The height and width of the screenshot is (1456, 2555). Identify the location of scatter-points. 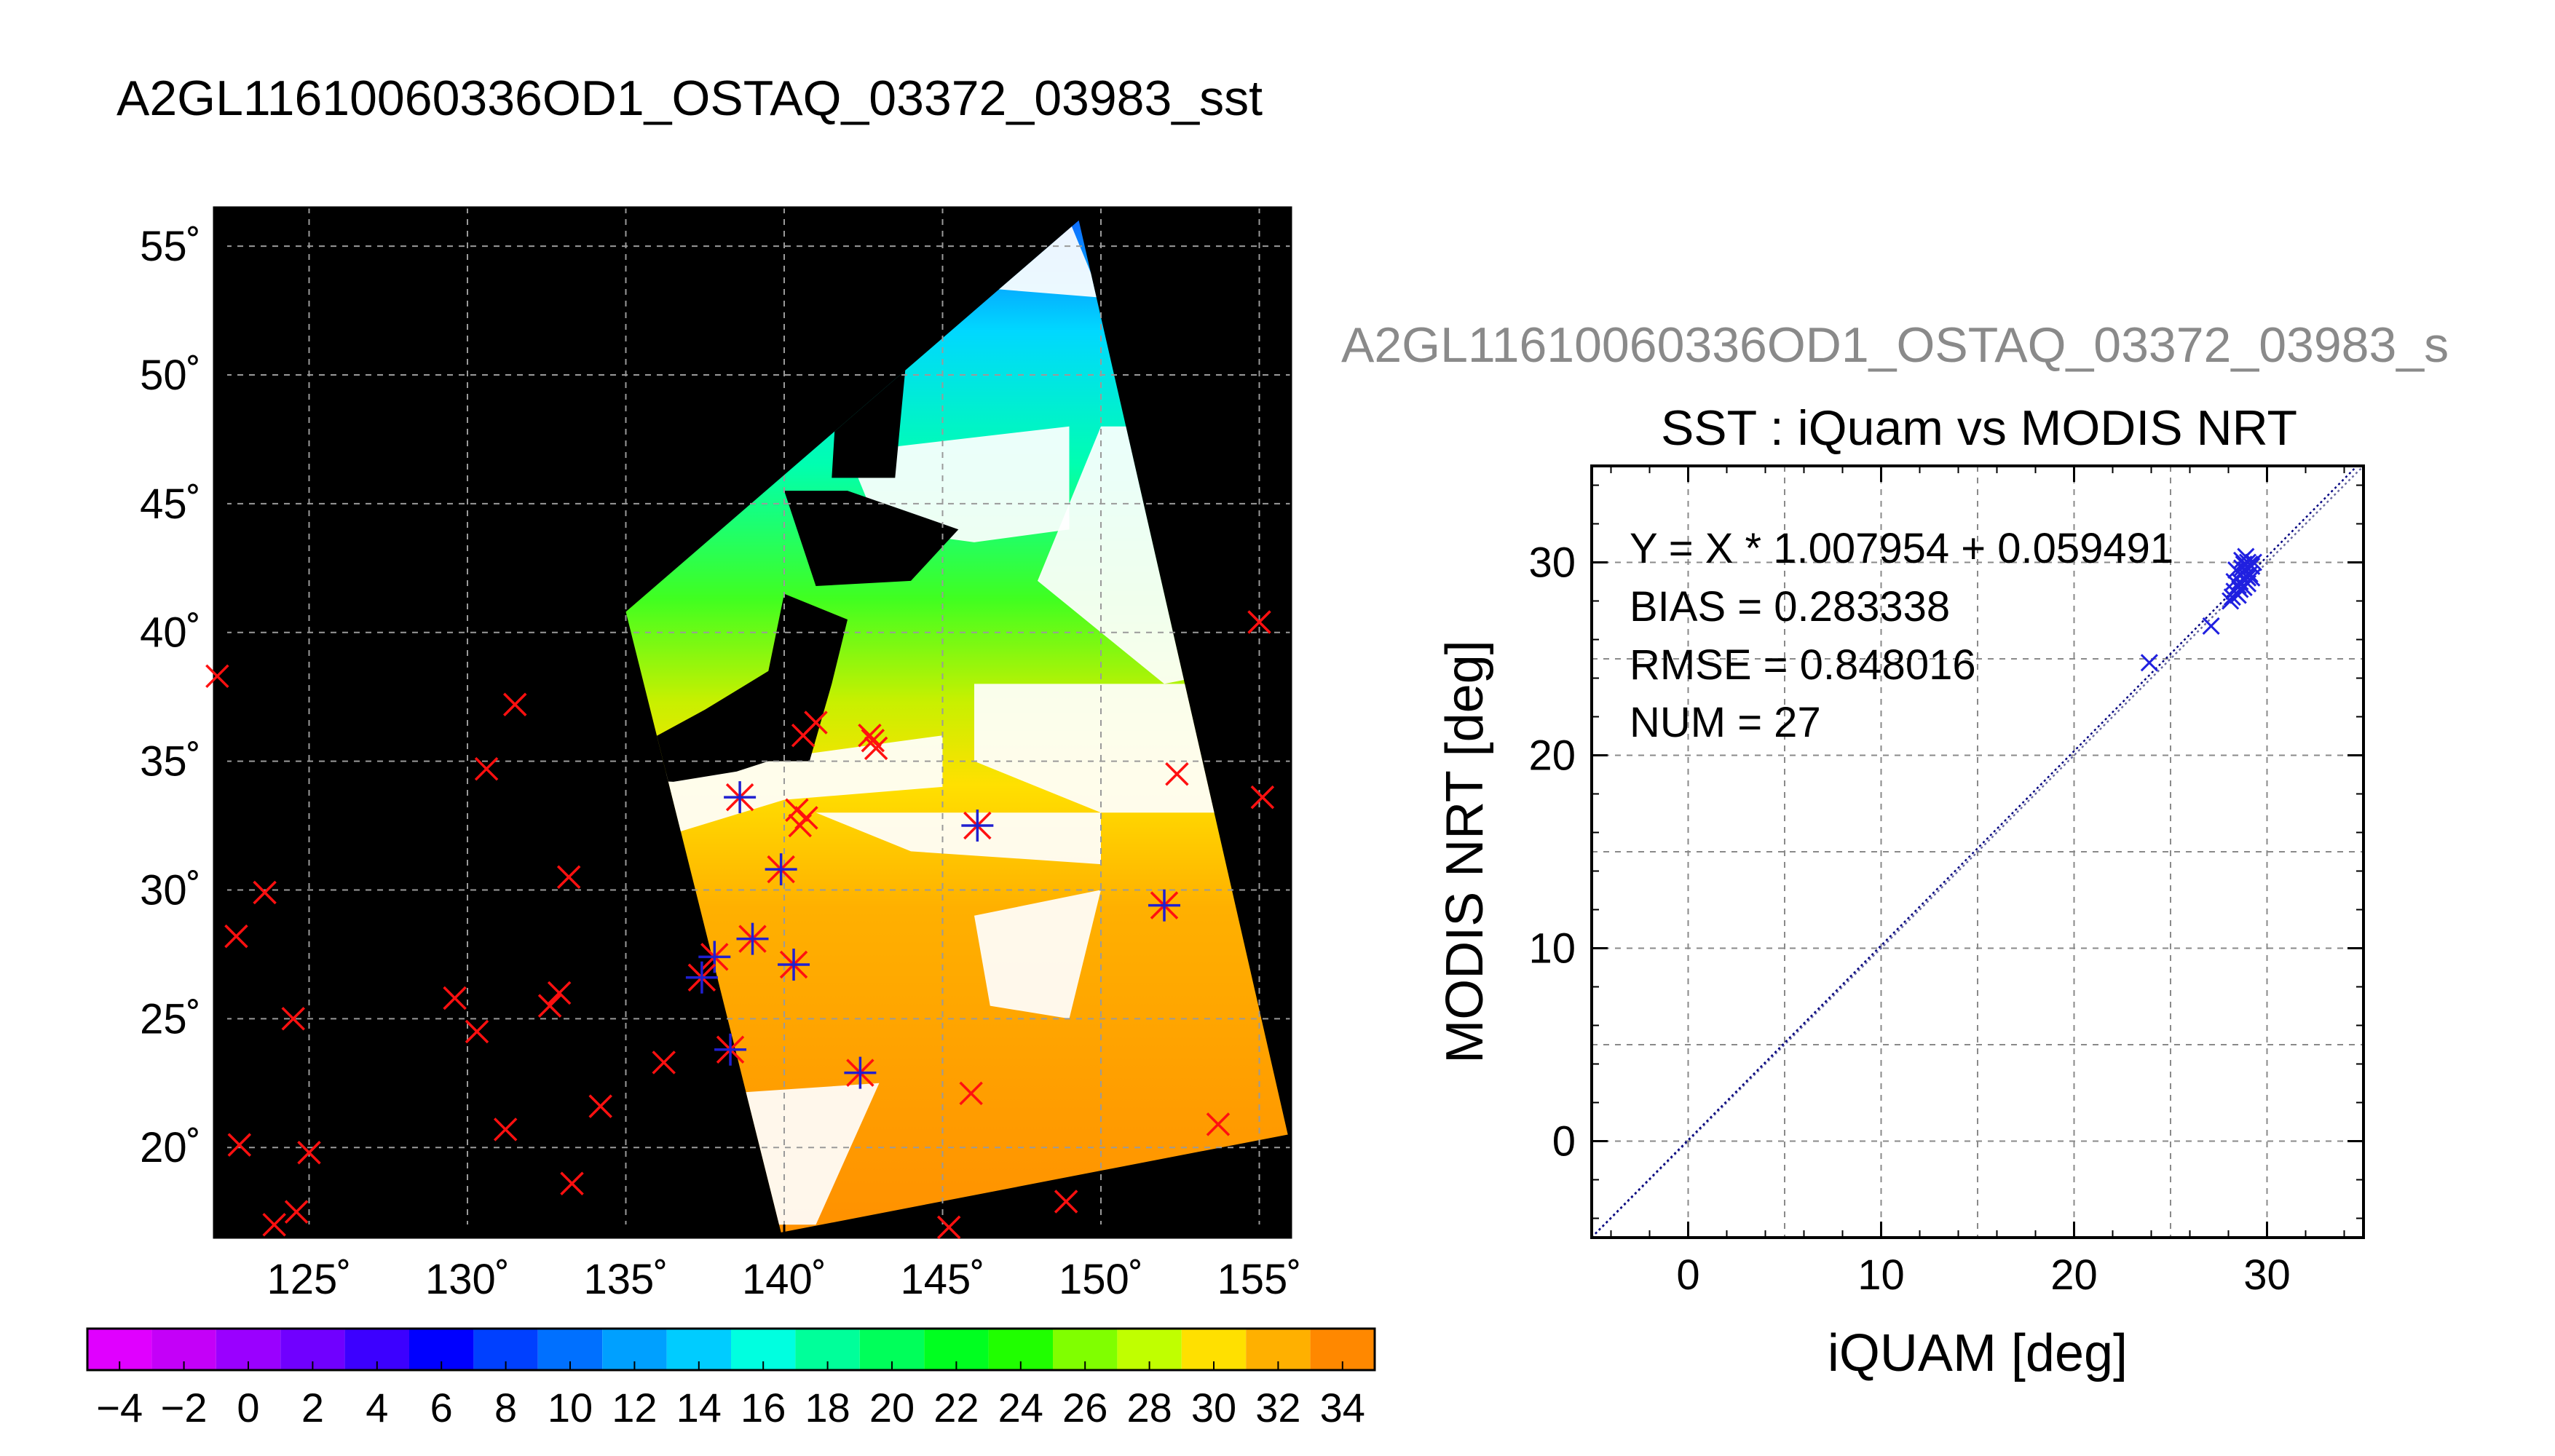
(2201, 609).